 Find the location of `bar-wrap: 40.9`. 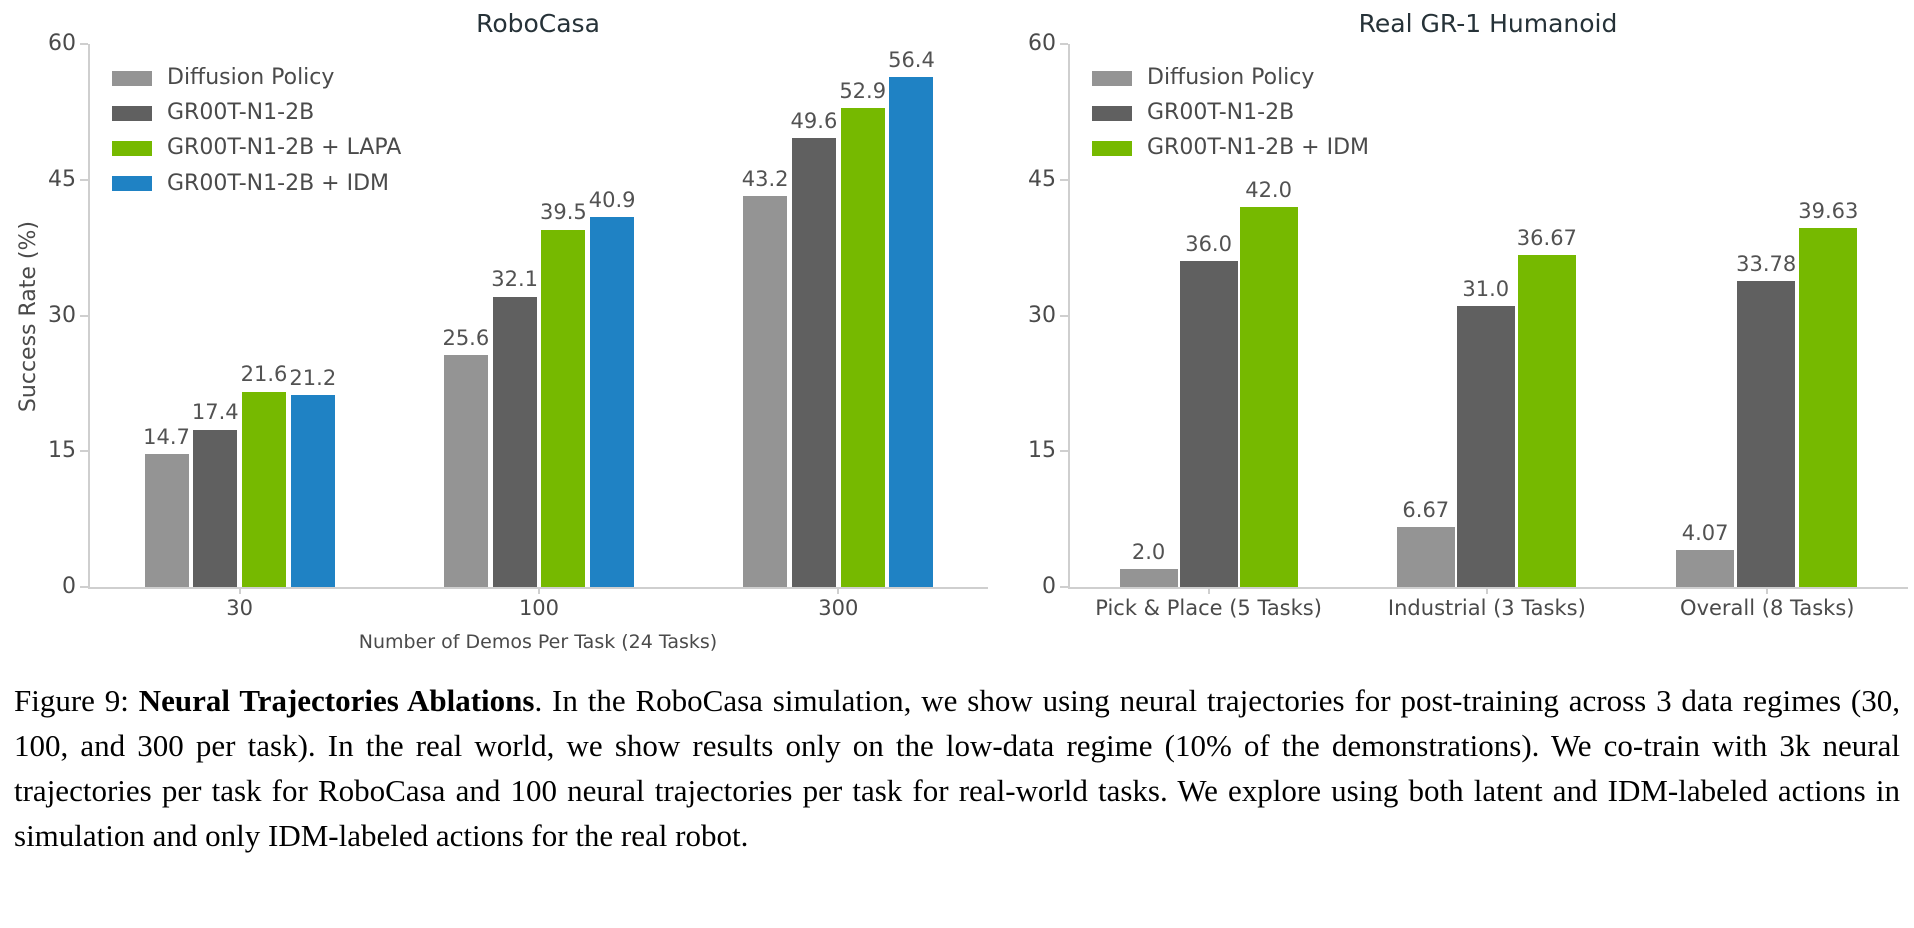

bar-wrap: 40.9 is located at coordinates (612, 387).